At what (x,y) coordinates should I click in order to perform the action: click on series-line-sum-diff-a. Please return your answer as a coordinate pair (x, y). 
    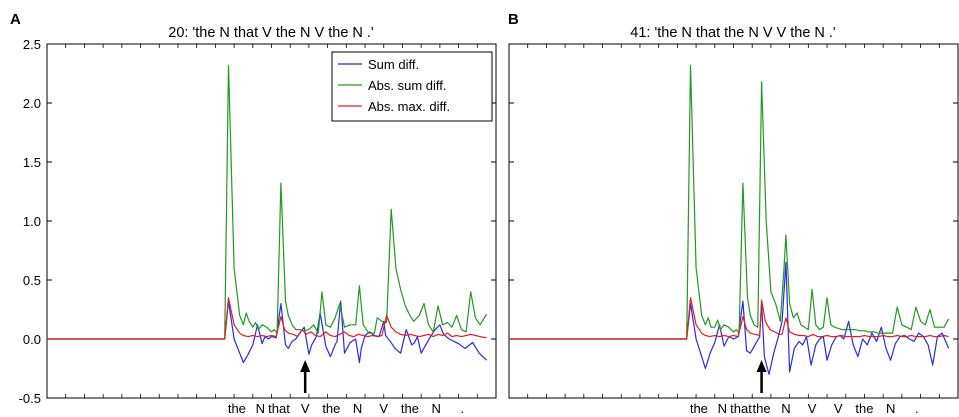
    Looking at the image, I should click on (267, 332).